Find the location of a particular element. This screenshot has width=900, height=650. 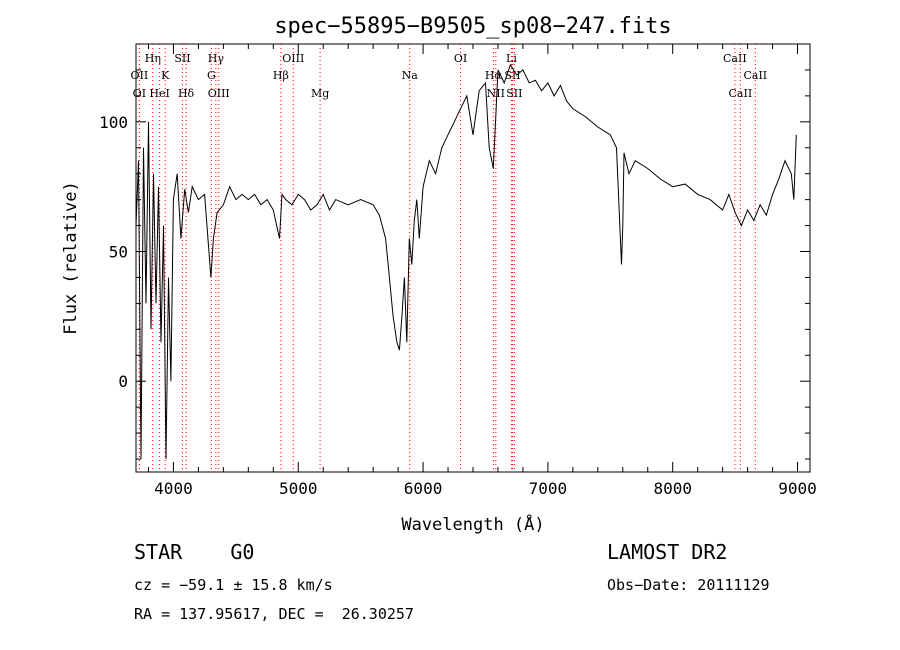

y-tick-label: 100 is located at coordinates (113, 122).